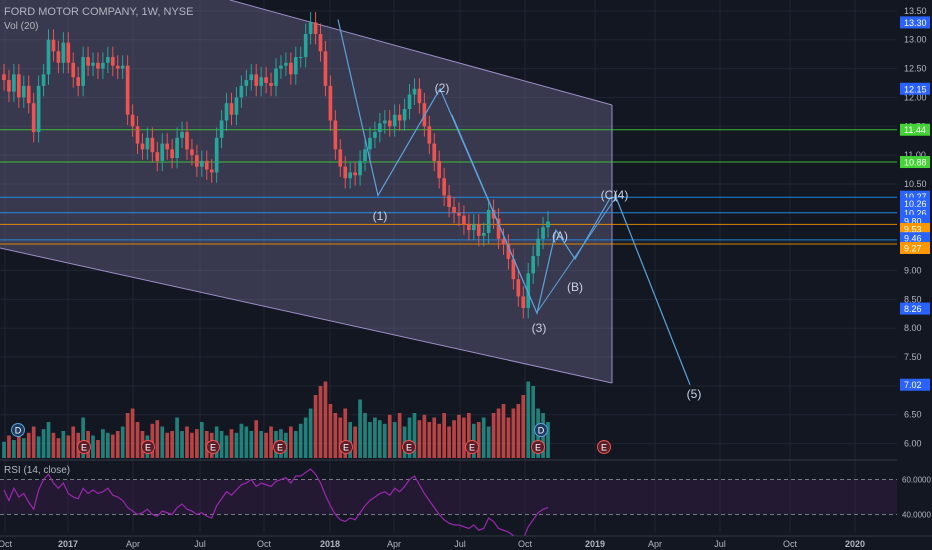  Describe the element at coordinates (915, 129) in the screenshot. I see `price-tag: 11.44` at that location.